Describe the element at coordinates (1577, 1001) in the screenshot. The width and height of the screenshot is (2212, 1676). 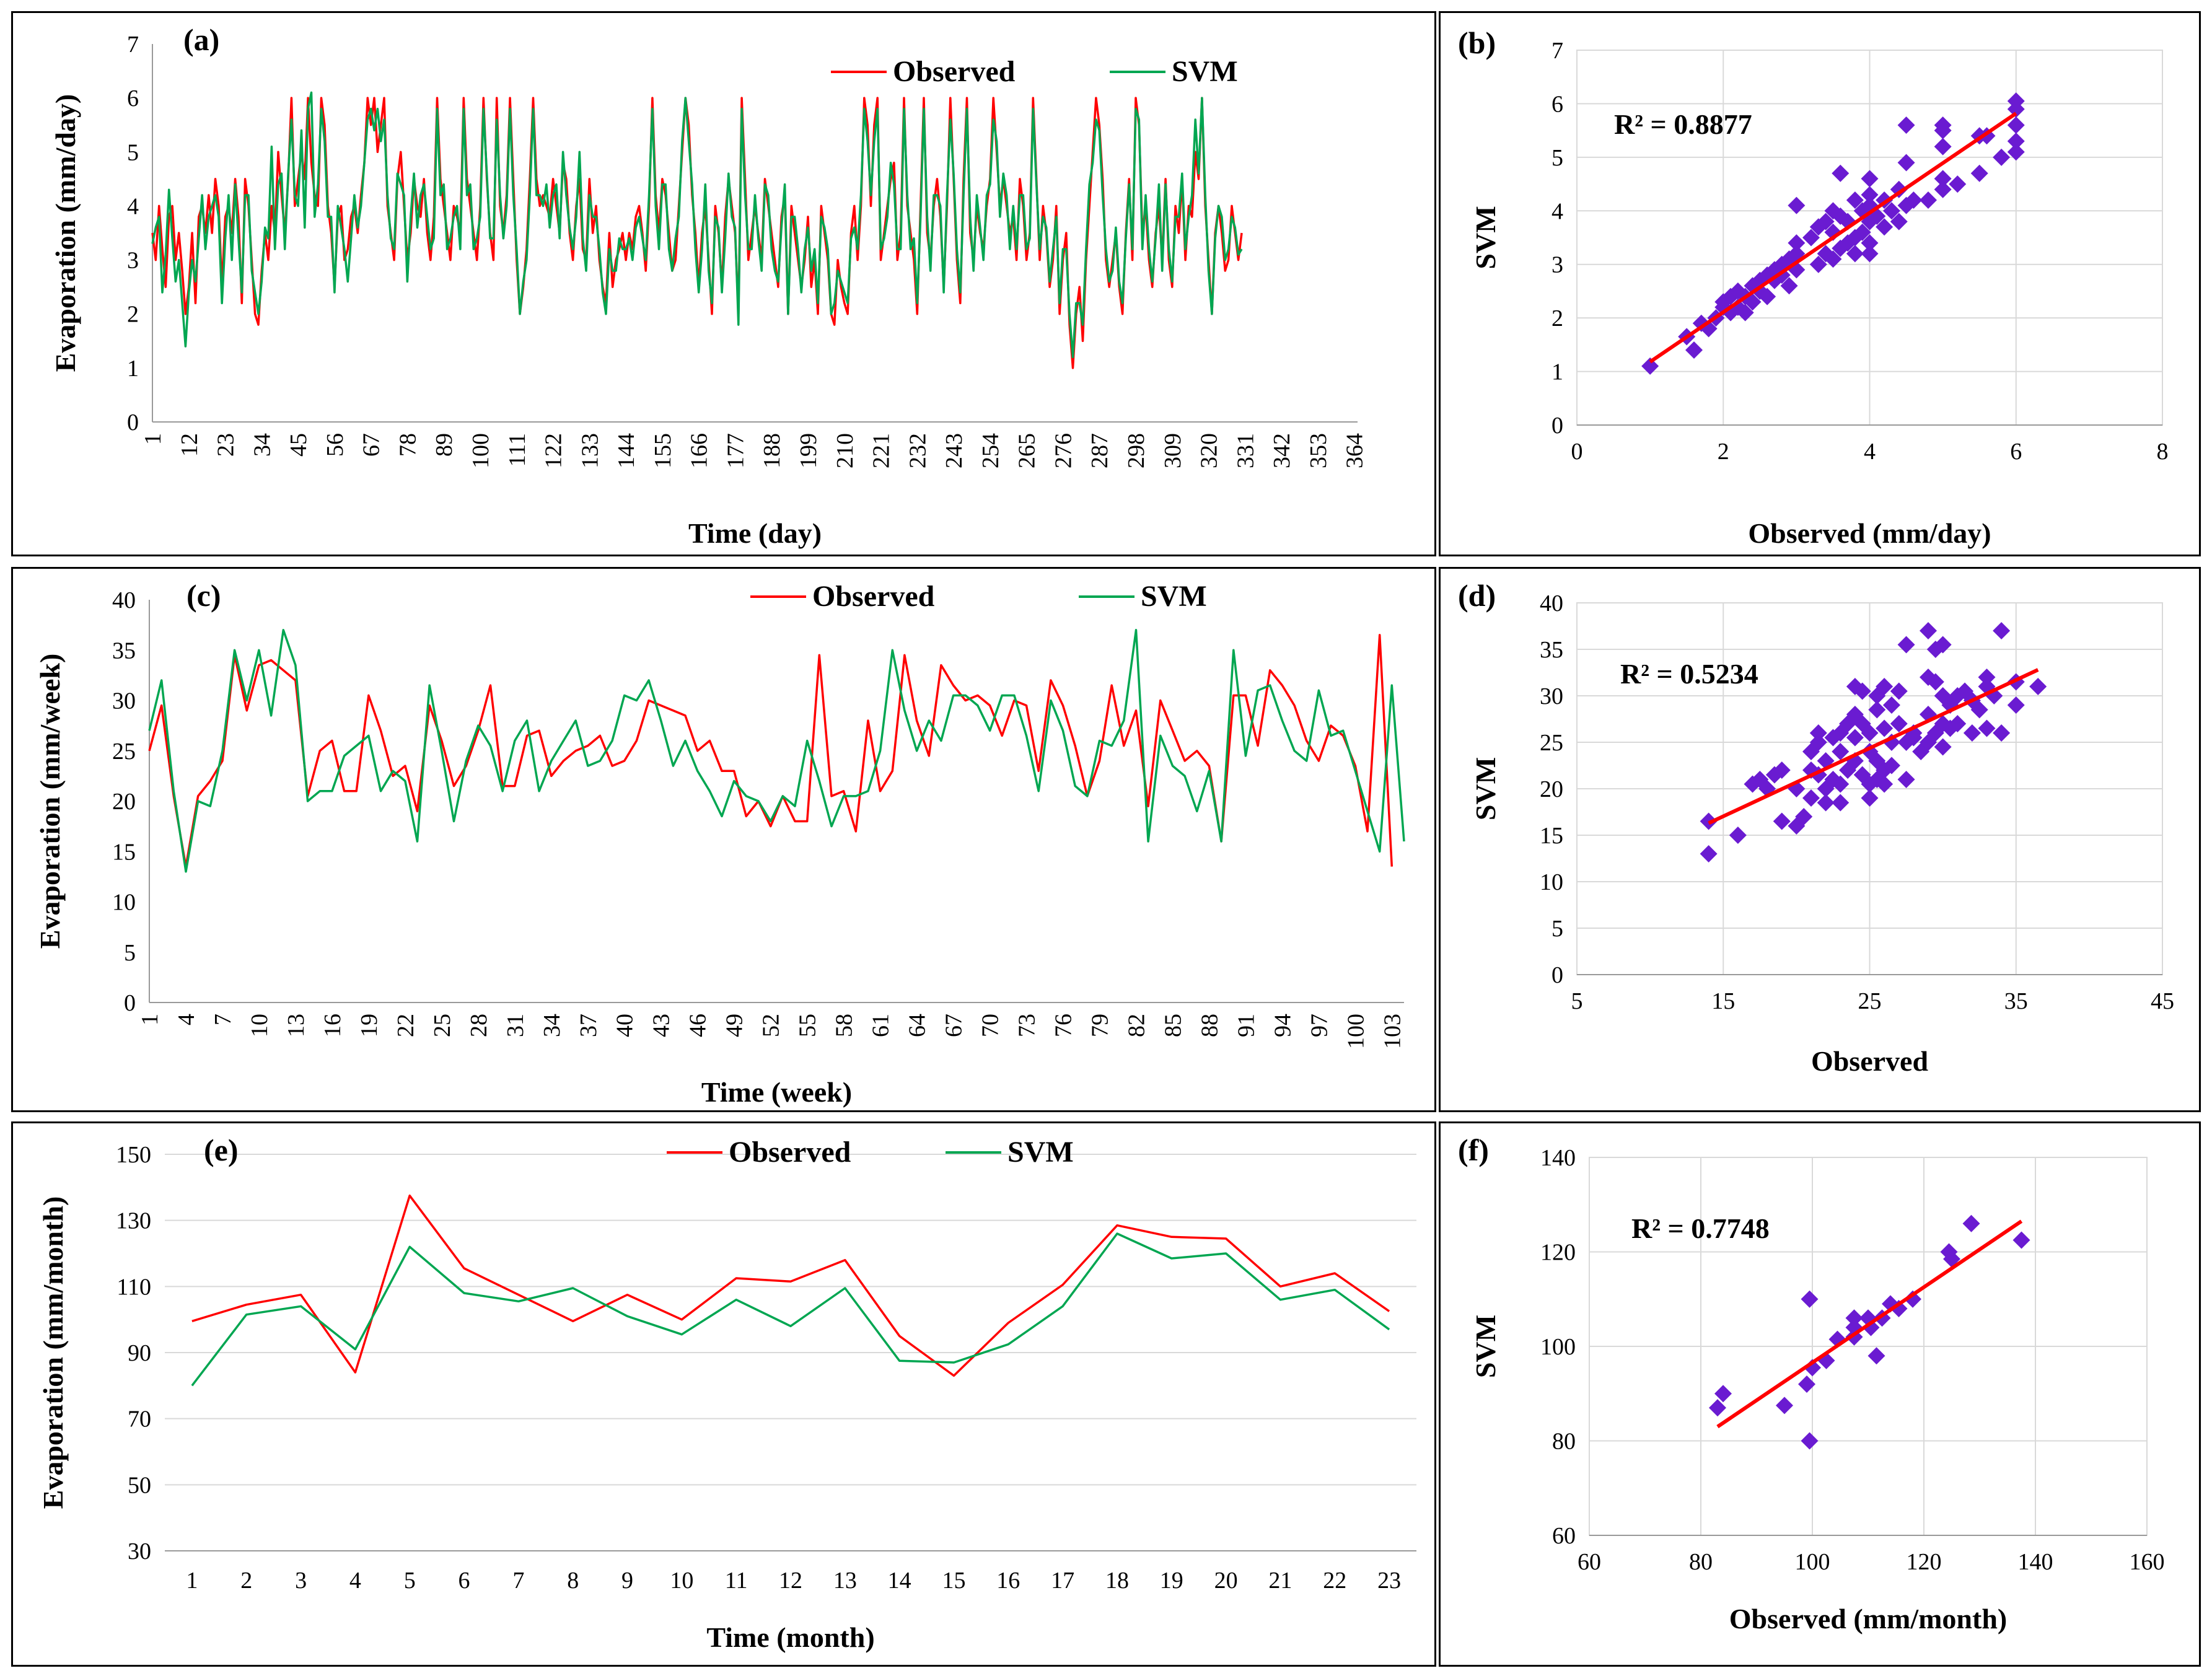
I see `x-tick-label: 5` at that location.